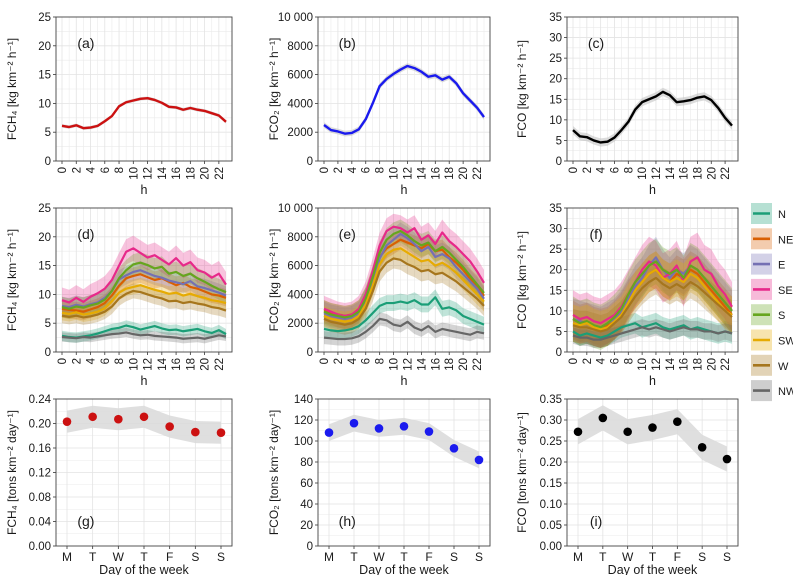 This screenshot has height=575, width=793. I want to click on x-tick-label: 18, so click(191, 173).